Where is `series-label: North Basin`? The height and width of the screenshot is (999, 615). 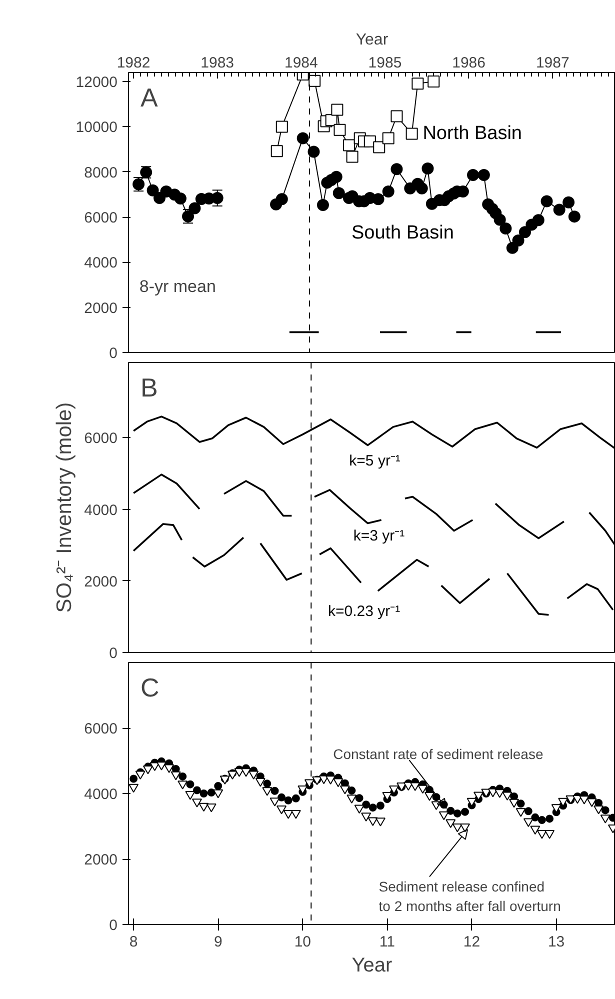 series-label: North Basin is located at coordinates (472, 133).